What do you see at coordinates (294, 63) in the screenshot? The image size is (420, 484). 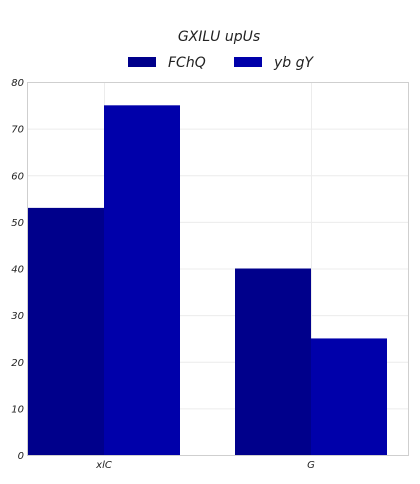 I see `legend-label-yb-gy: yb gY` at bounding box center [294, 63].